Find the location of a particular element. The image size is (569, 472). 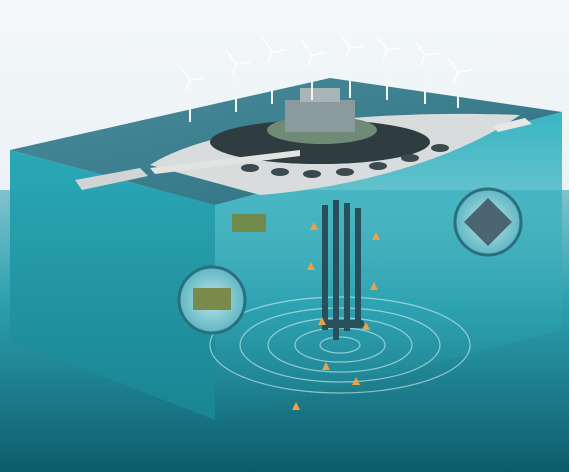

wind-turbines is located at coordinates (324, 85).